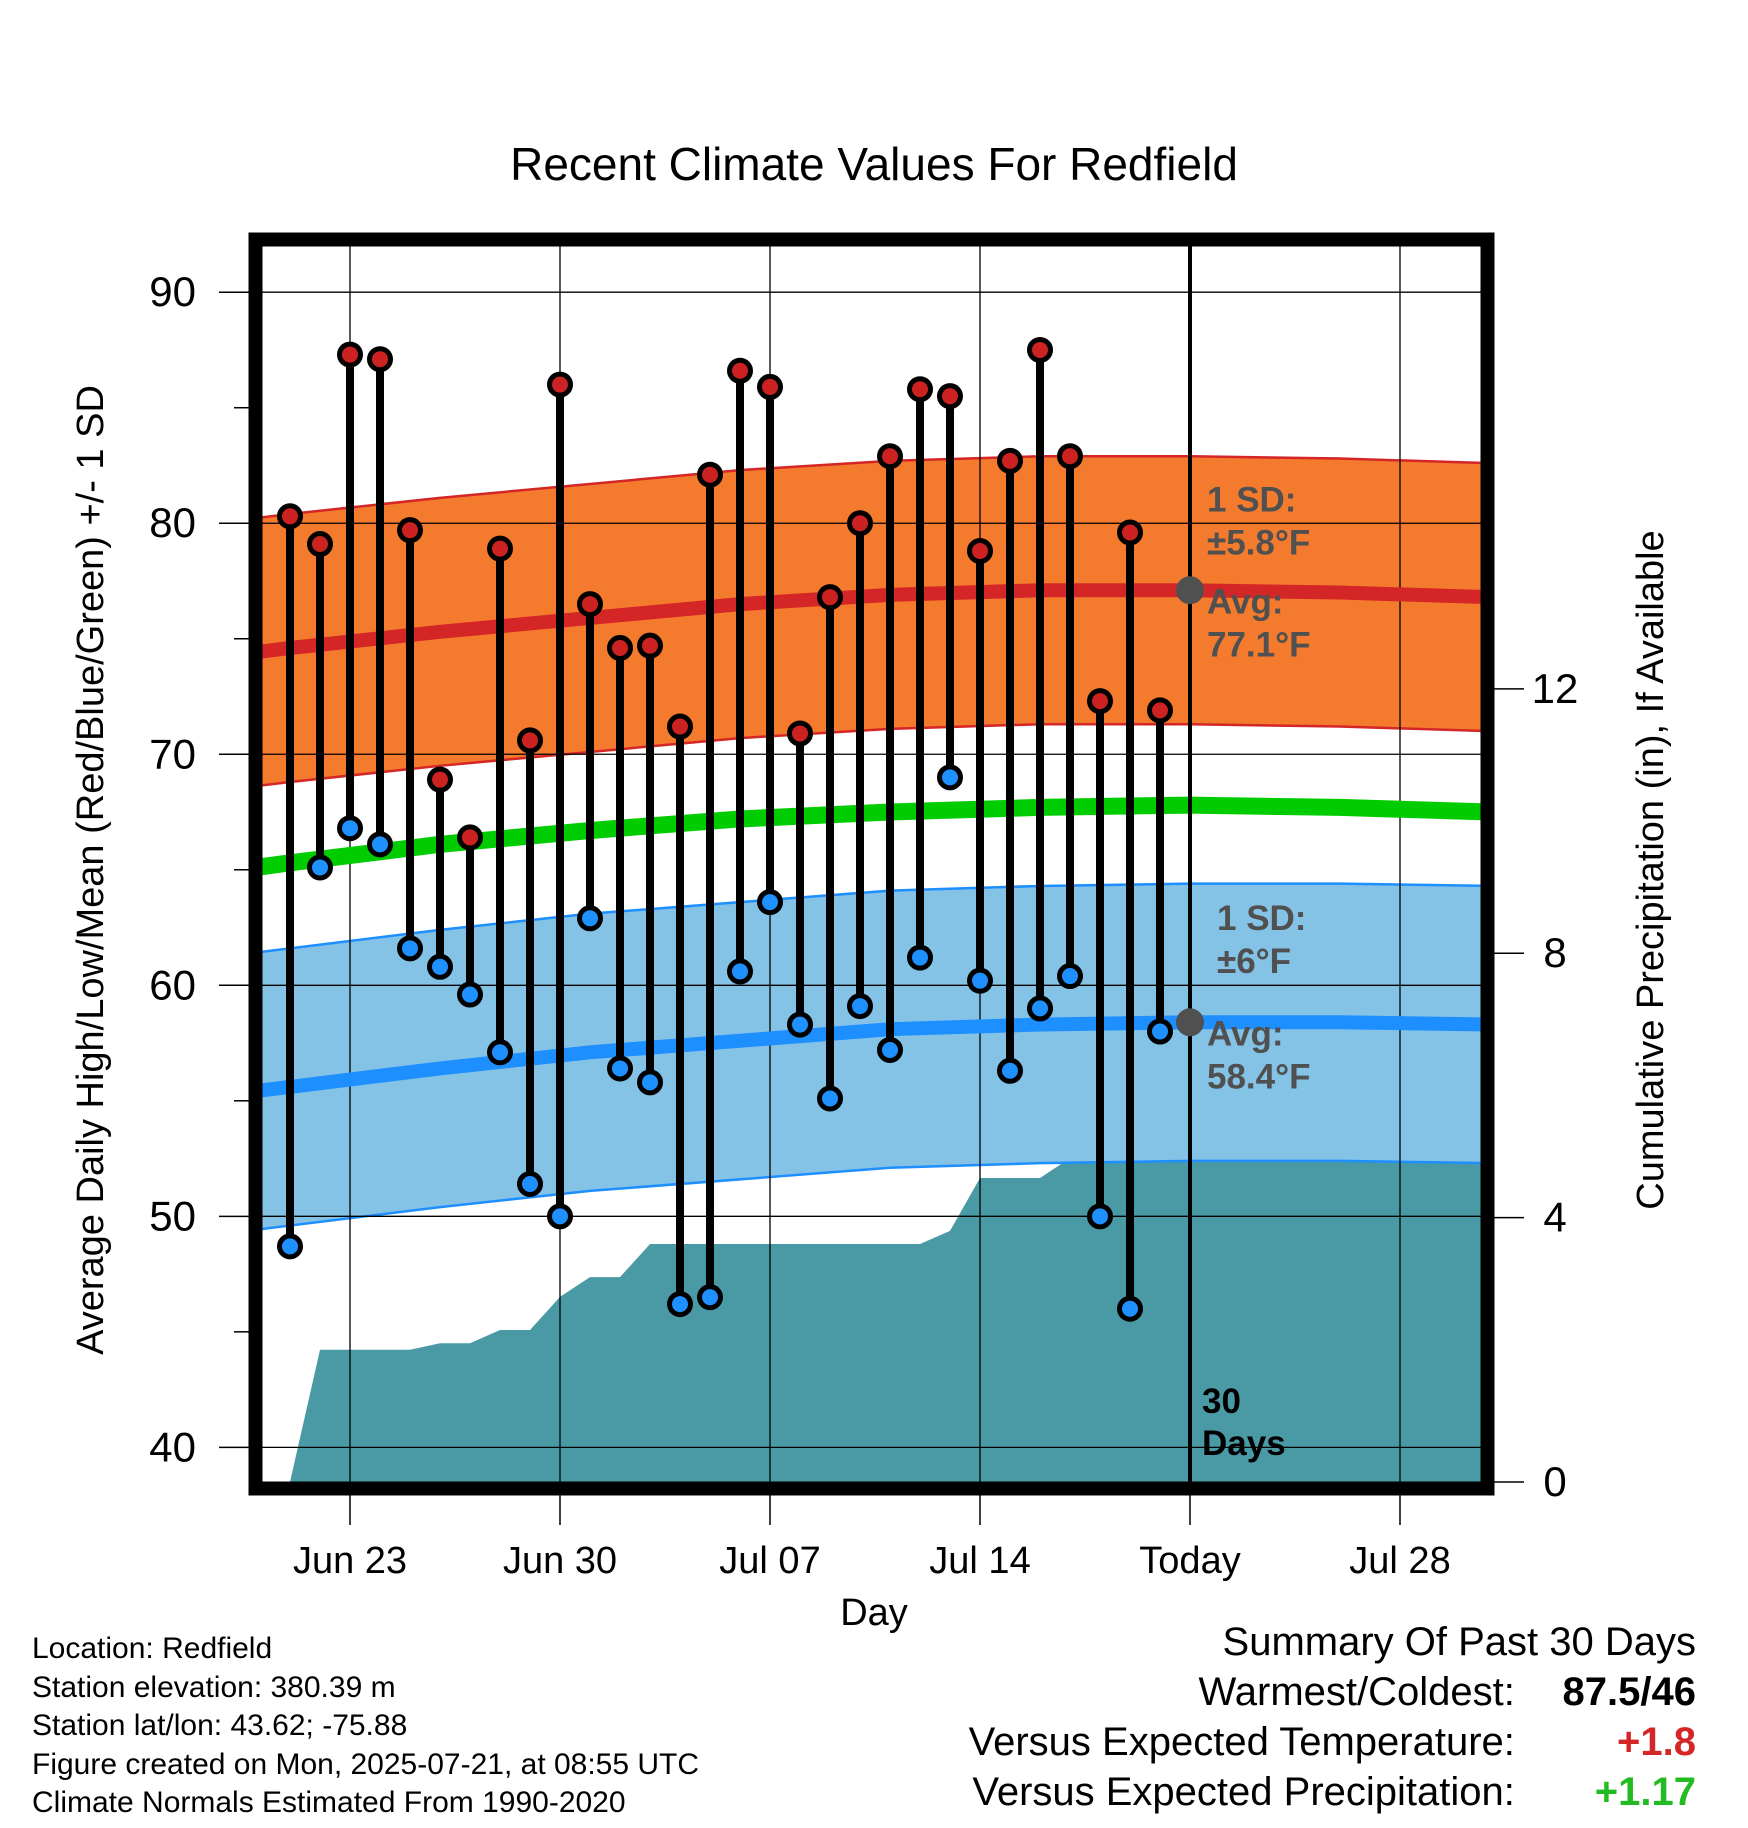 This screenshot has height=1828, width=1748. What do you see at coordinates (1448, 1692) in the screenshot?
I see `summary-warm-cold: Warmest/Coldest: 87.5/46` at bounding box center [1448, 1692].